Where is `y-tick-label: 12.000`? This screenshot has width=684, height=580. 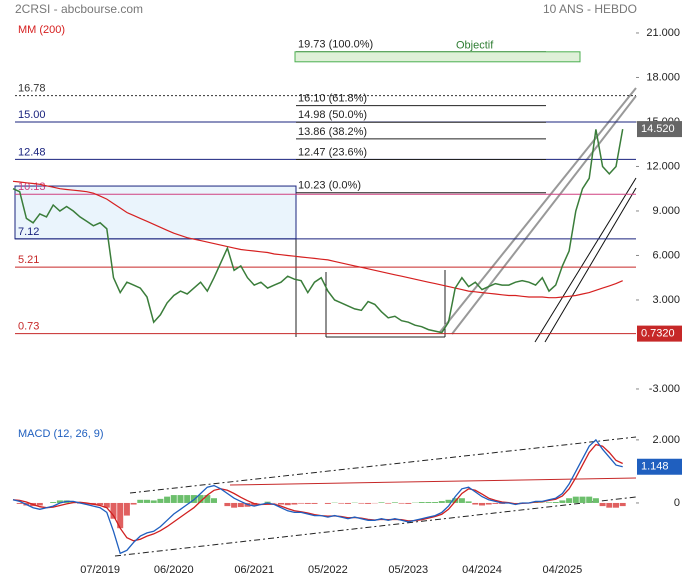
y-tick-label: 12.000 is located at coordinates (663, 166).